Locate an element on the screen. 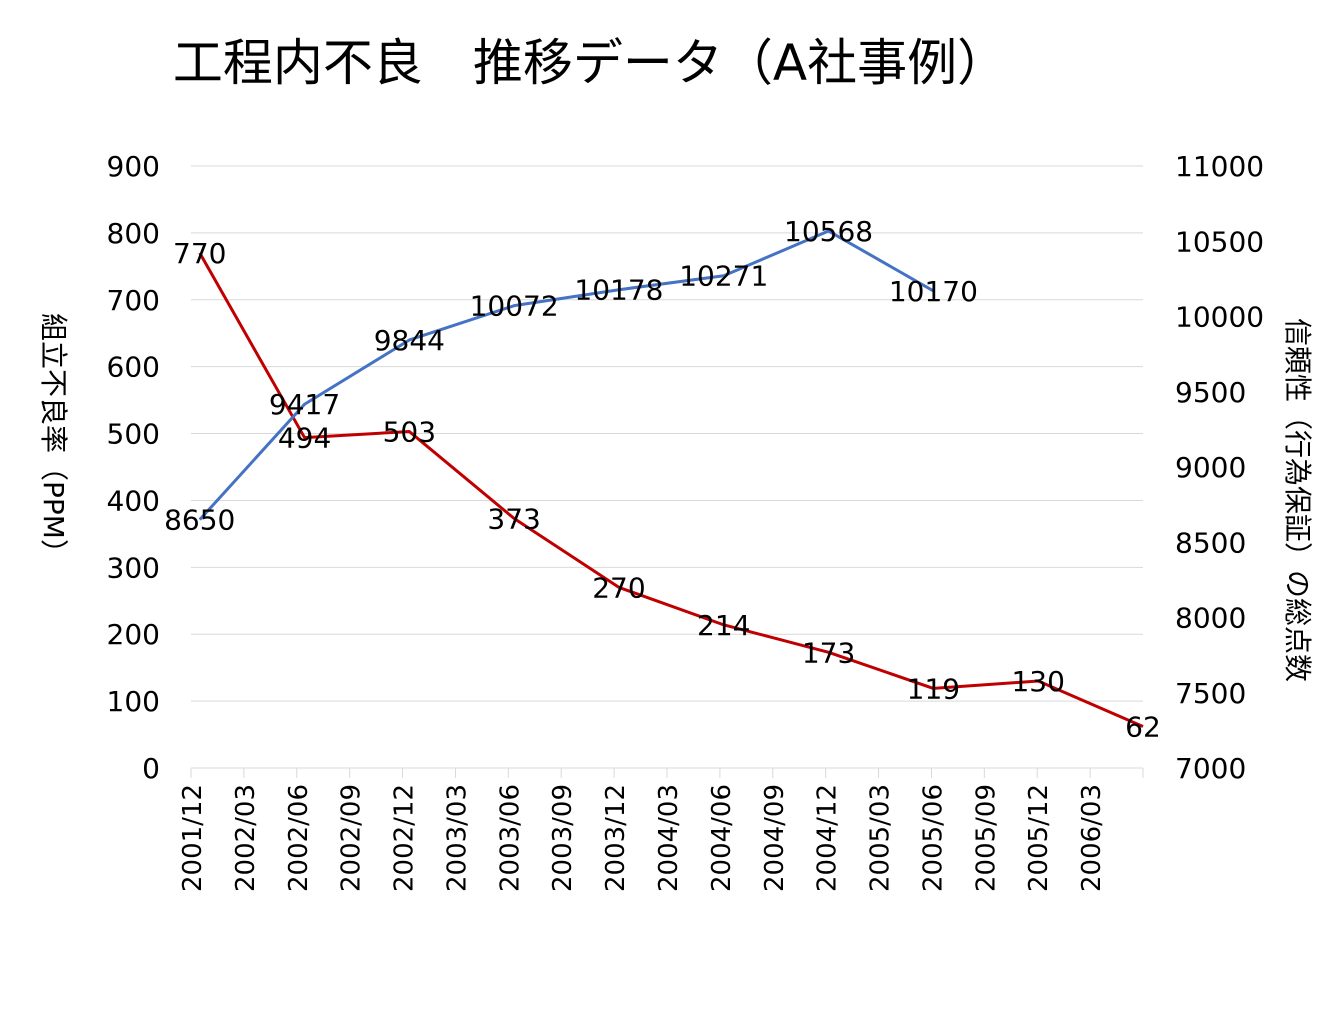 This screenshot has height=1012, width=1344. y2-tick-label: 9500 is located at coordinates (1210, 392).